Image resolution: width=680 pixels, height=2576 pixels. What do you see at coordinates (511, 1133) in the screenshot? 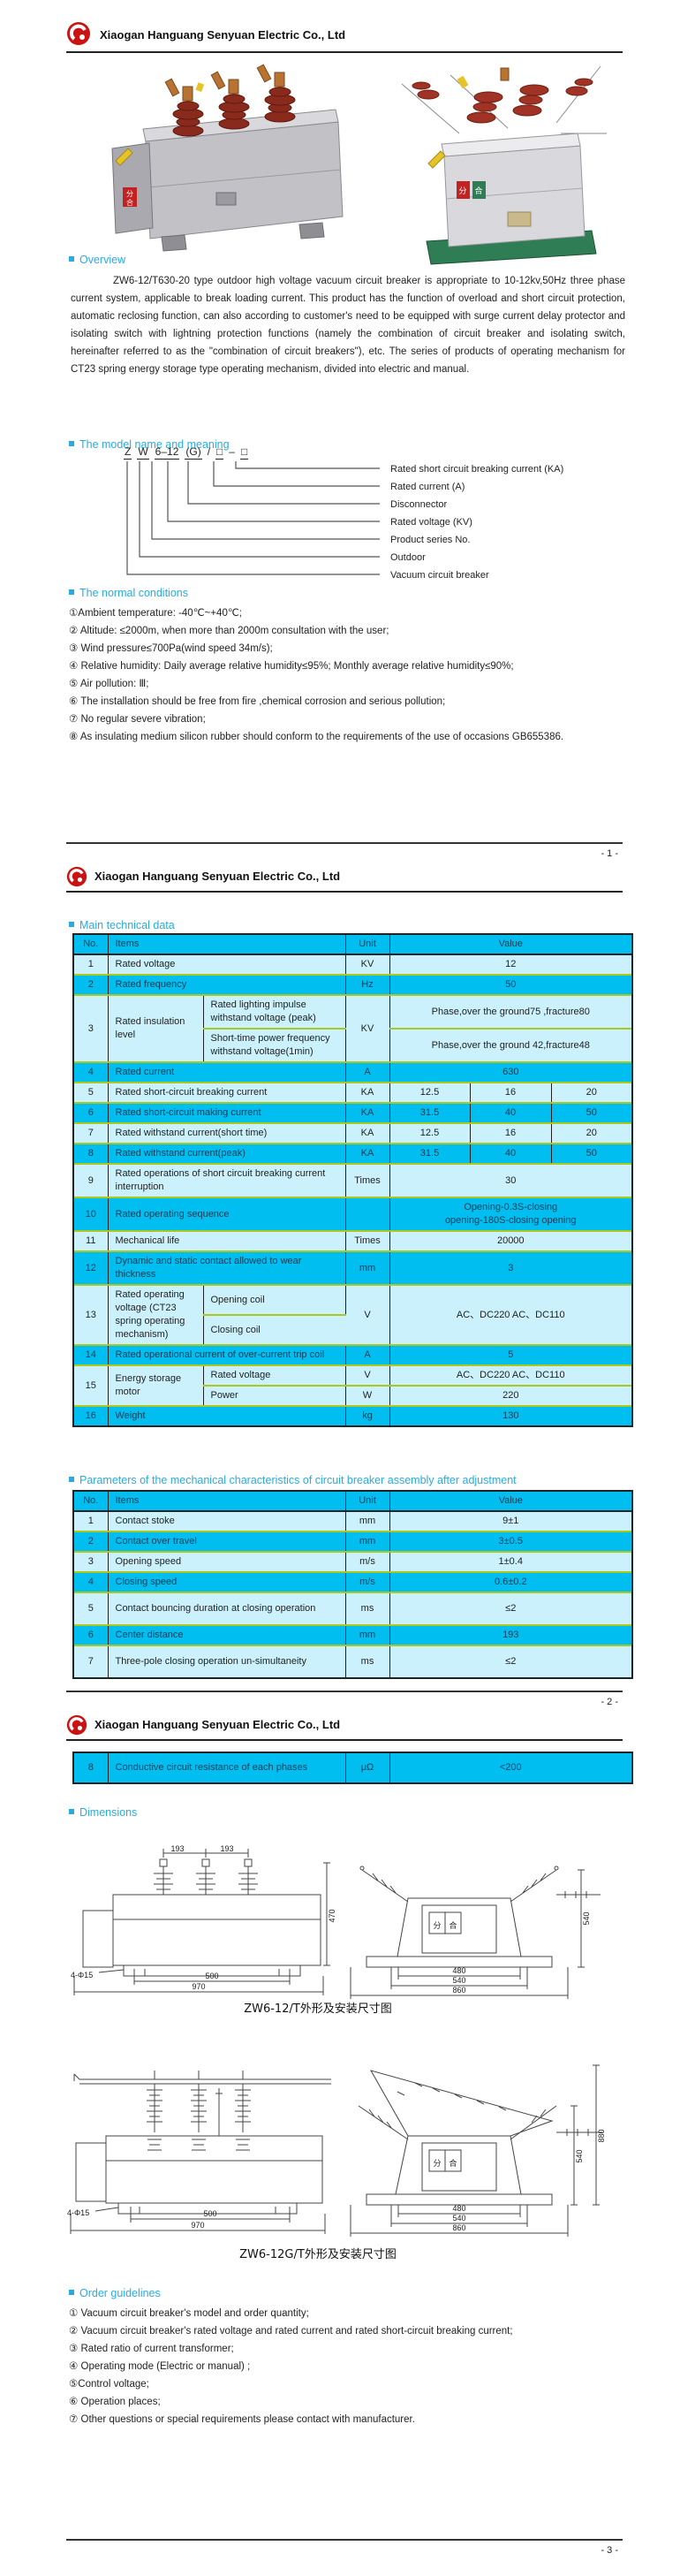
I see `cell: 16` at bounding box center [511, 1133].